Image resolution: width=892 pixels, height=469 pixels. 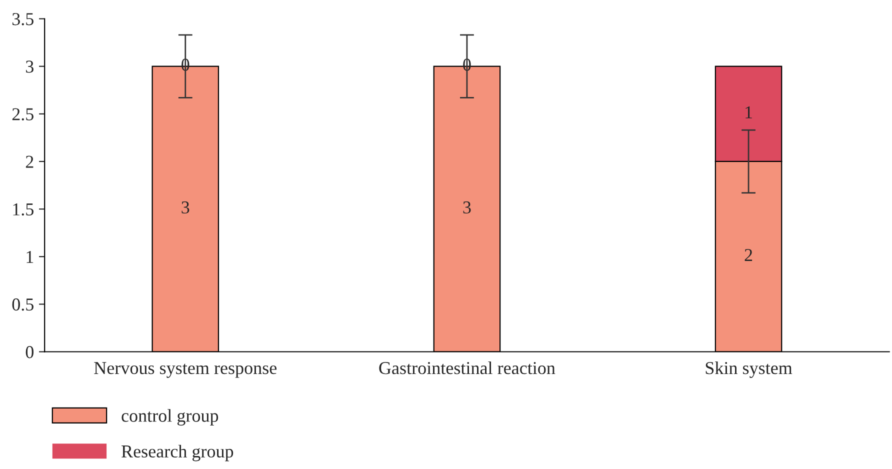 I want to click on y-tick-label: 1.5, so click(x=23, y=209).